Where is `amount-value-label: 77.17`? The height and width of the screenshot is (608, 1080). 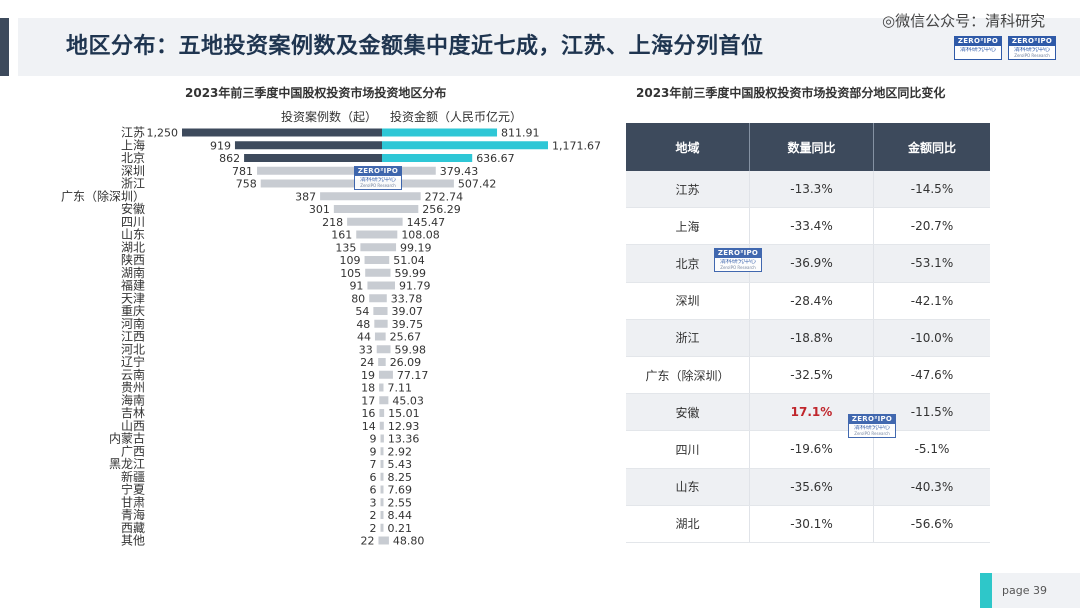
amount-value-label: 77.17 is located at coordinates (413, 375).